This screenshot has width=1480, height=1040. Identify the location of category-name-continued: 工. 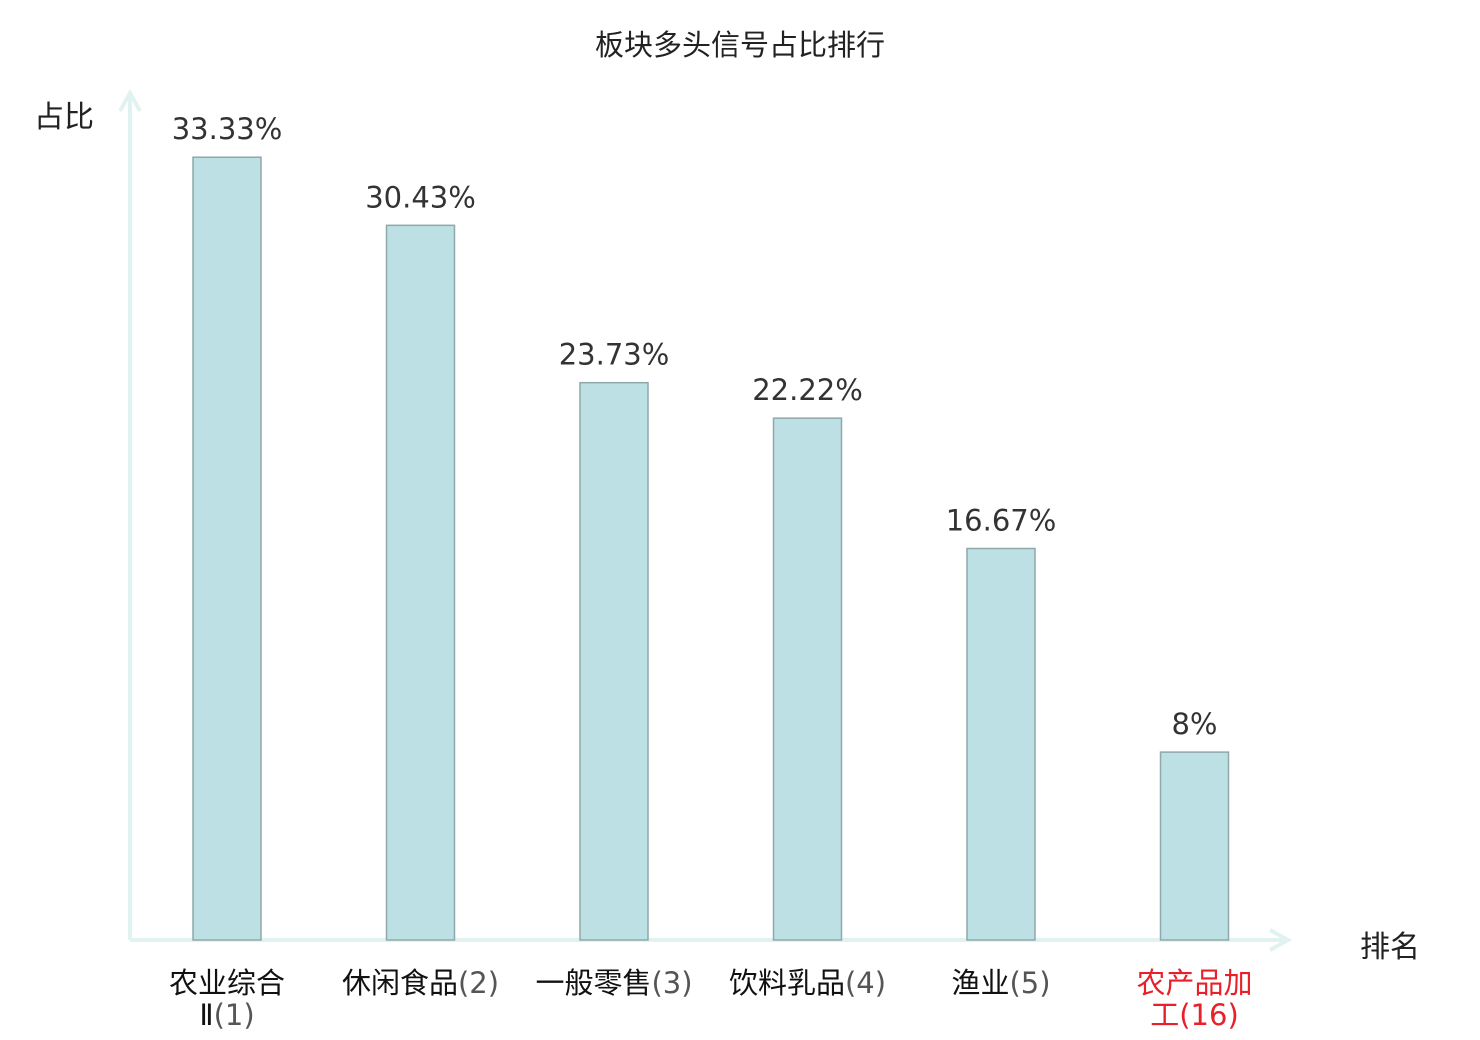
(1165, 1015).